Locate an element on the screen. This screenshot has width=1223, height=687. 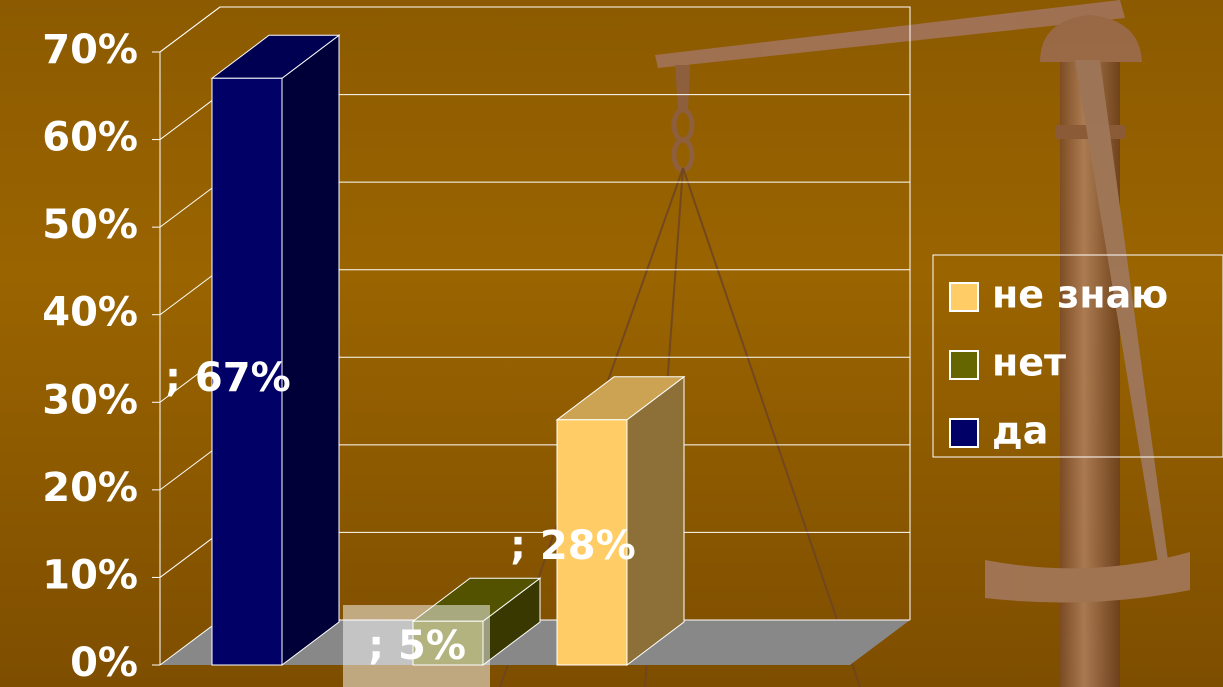
legend-label: да is located at coordinates (1020, 431).